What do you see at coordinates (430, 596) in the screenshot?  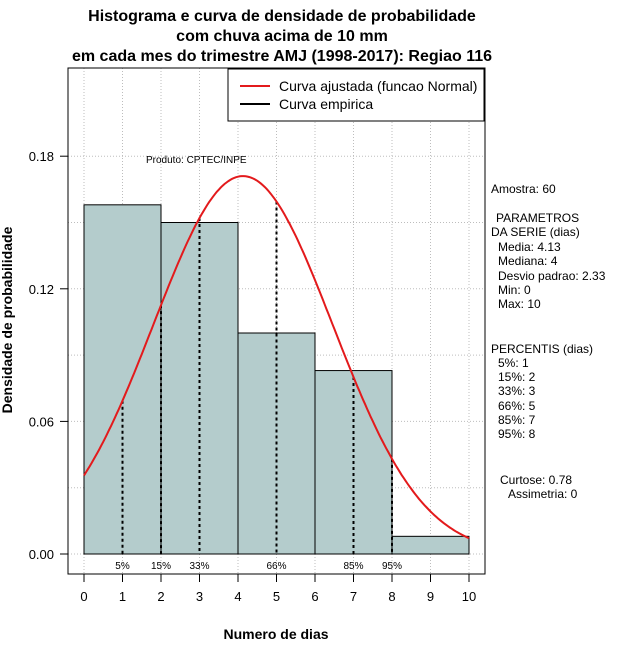 I see `x-tick-label: 9` at bounding box center [430, 596].